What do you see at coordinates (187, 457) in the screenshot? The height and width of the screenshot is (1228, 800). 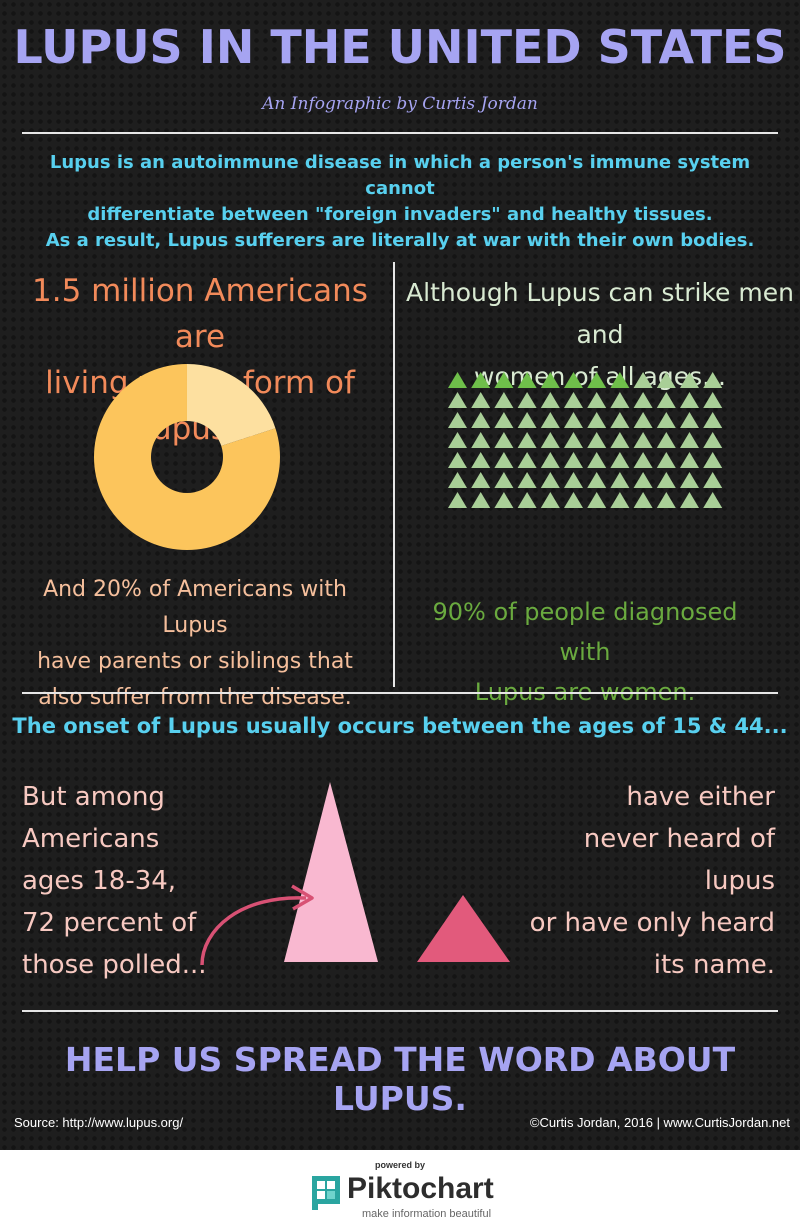 I see `donut-chart` at bounding box center [187, 457].